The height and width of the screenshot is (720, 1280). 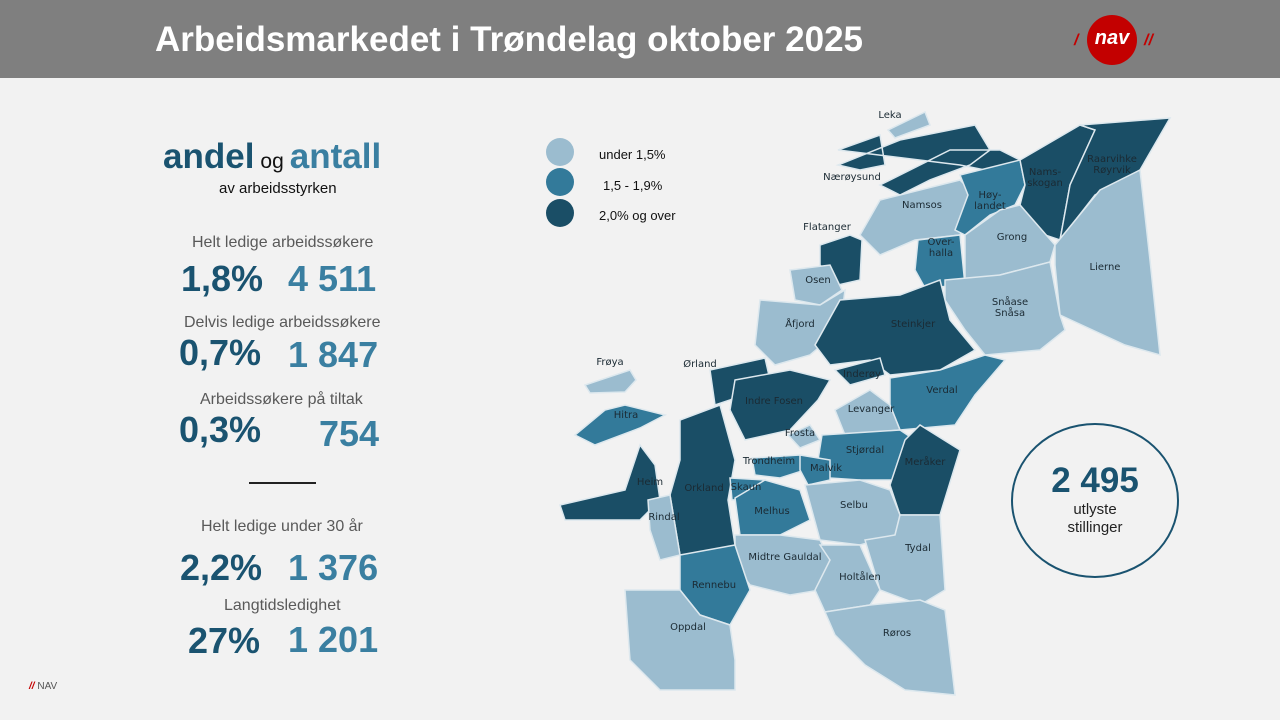 I want to click on municipality-label: Over-halla, so click(x=940, y=248).